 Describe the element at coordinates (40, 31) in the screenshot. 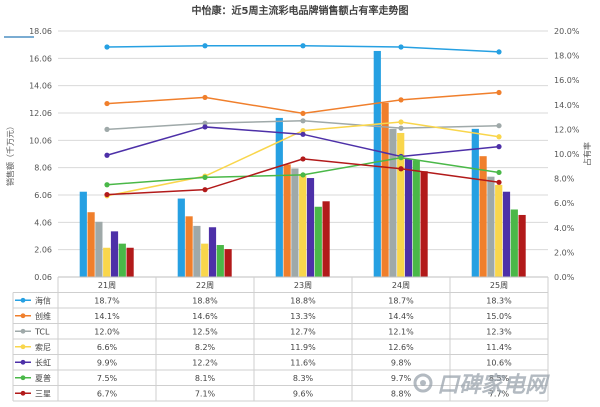

I see `left-tick-label: 18.06` at that location.